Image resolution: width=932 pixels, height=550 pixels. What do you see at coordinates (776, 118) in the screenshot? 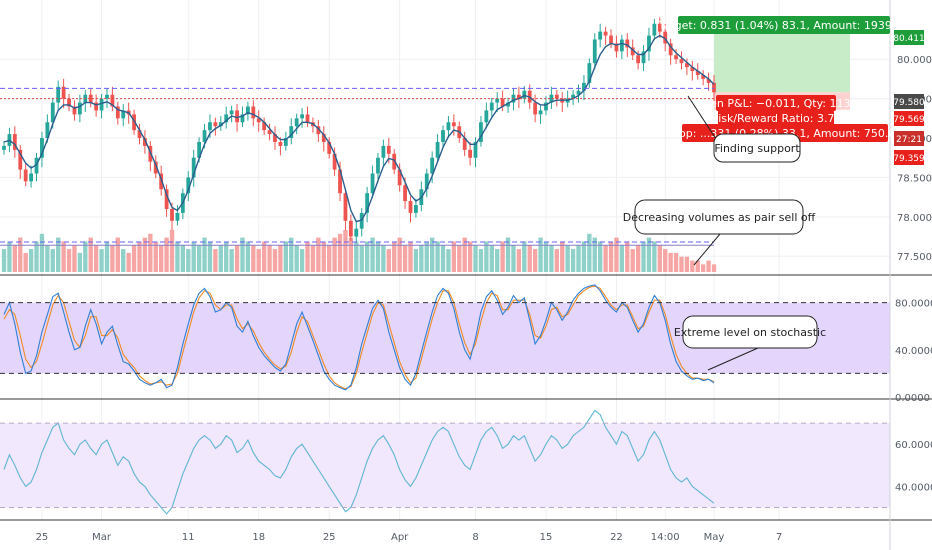
I see `risk-reward-label: Risk/Reward Ratio: 3.76` at bounding box center [776, 118].